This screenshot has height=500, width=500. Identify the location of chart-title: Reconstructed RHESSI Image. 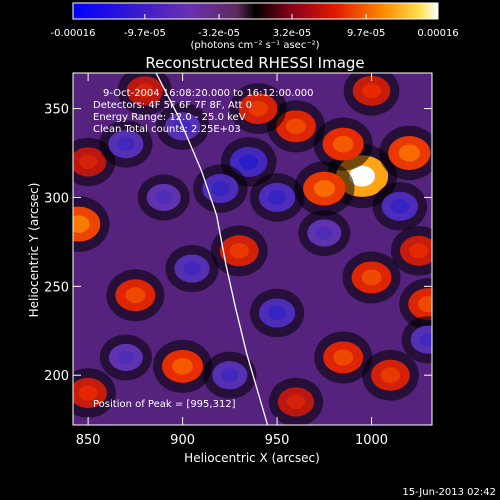
(254, 63).